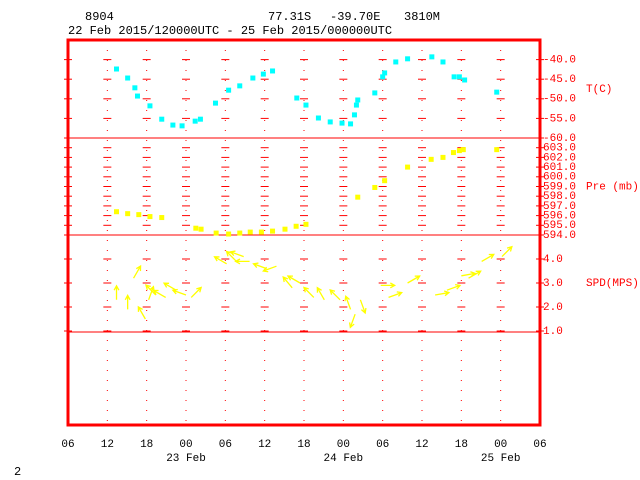 The height and width of the screenshot is (480, 640). I want to click on y-tick-label: 1.0, so click(553, 332).